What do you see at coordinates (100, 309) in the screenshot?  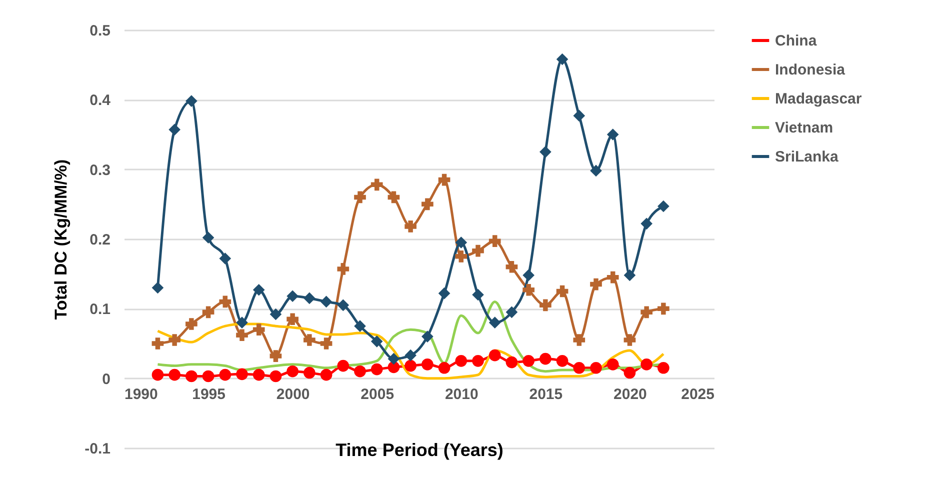 I see `y-tick-label: 0.1` at bounding box center [100, 309].